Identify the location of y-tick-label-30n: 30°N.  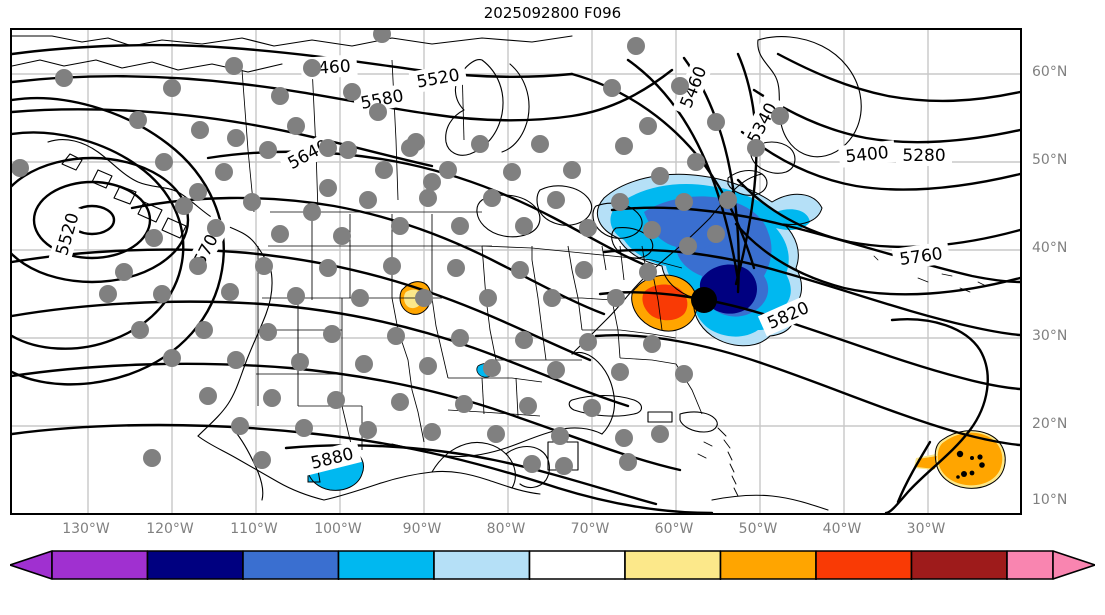
(1050, 336).